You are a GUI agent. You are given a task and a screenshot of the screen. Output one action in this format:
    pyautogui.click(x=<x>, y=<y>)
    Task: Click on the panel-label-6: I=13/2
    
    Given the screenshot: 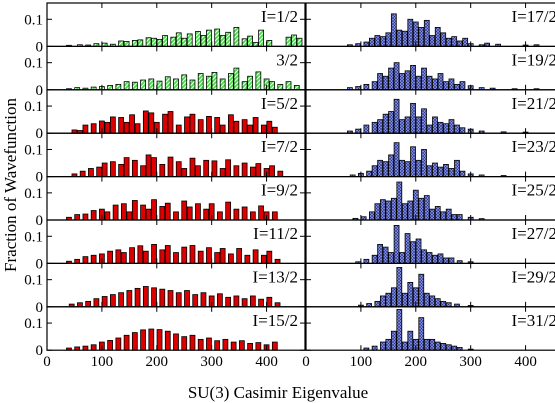 What is the action you would take?
    pyautogui.click(x=275, y=276)
    